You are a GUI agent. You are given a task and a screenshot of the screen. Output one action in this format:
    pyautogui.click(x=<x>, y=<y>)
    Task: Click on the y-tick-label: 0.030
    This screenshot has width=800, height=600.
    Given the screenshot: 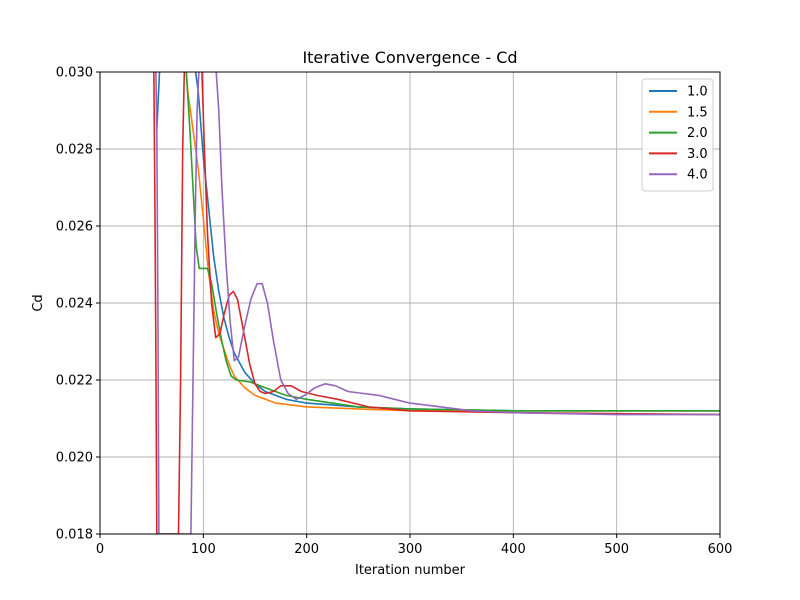 What is the action you would take?
    pyautogui.click(x=74, y=73)
    